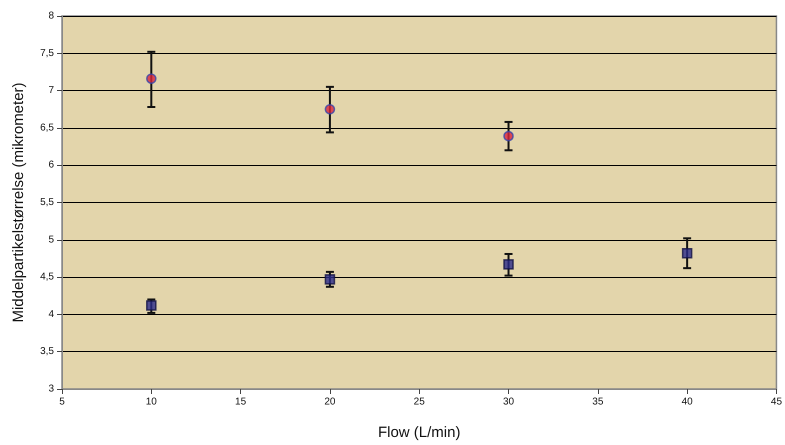  I want to click on x-axis-title: Flow (L/min), so click(419, 432).